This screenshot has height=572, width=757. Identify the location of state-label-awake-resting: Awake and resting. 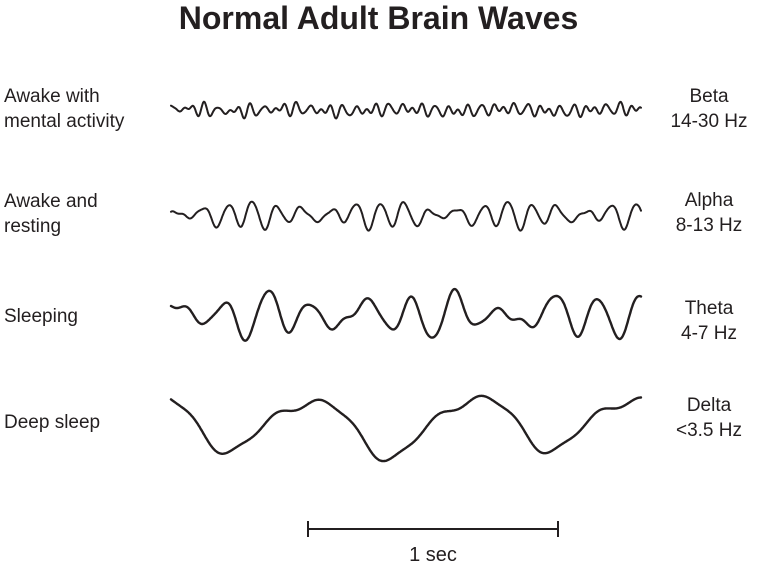
(51, 214).